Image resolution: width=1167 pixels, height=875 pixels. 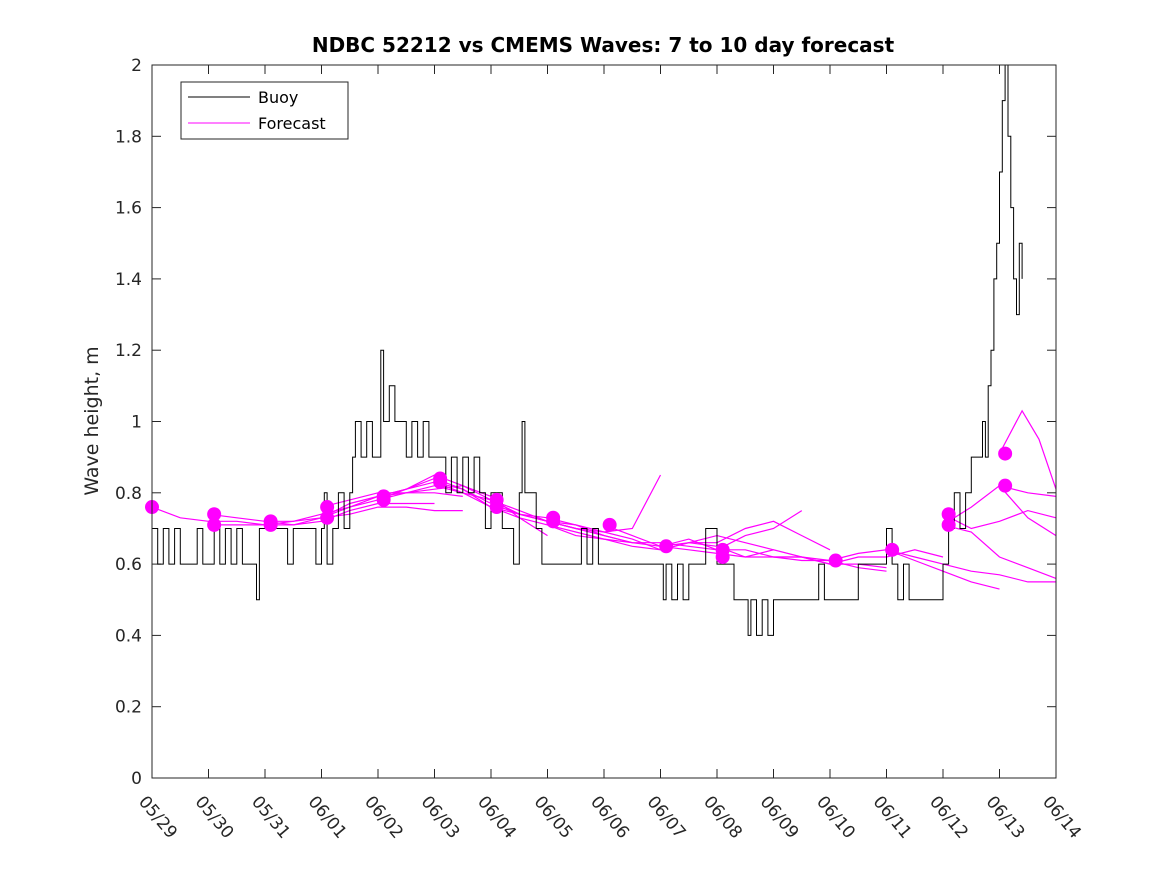 I want to click on y-tick-label: 0.2, so click(x=128, y=708).